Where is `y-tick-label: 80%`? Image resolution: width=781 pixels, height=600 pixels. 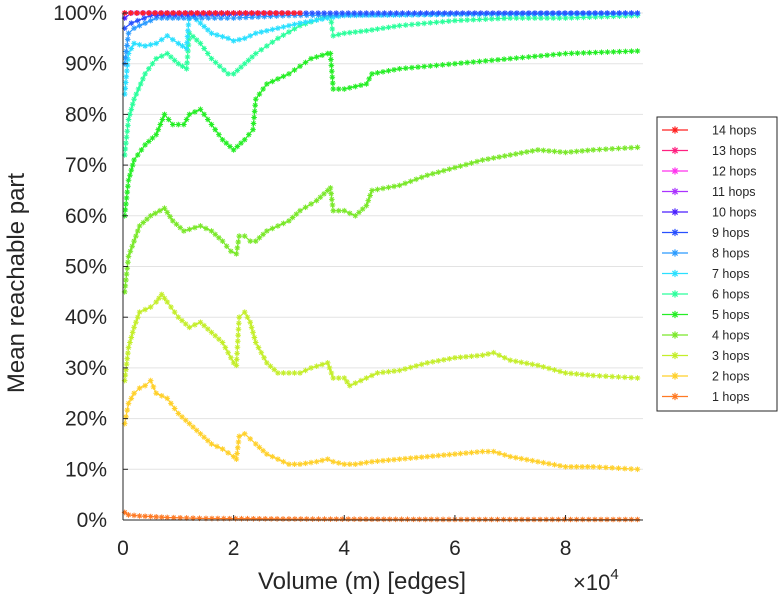 y-tick-label: 80% is located at coordinates (86, 114).